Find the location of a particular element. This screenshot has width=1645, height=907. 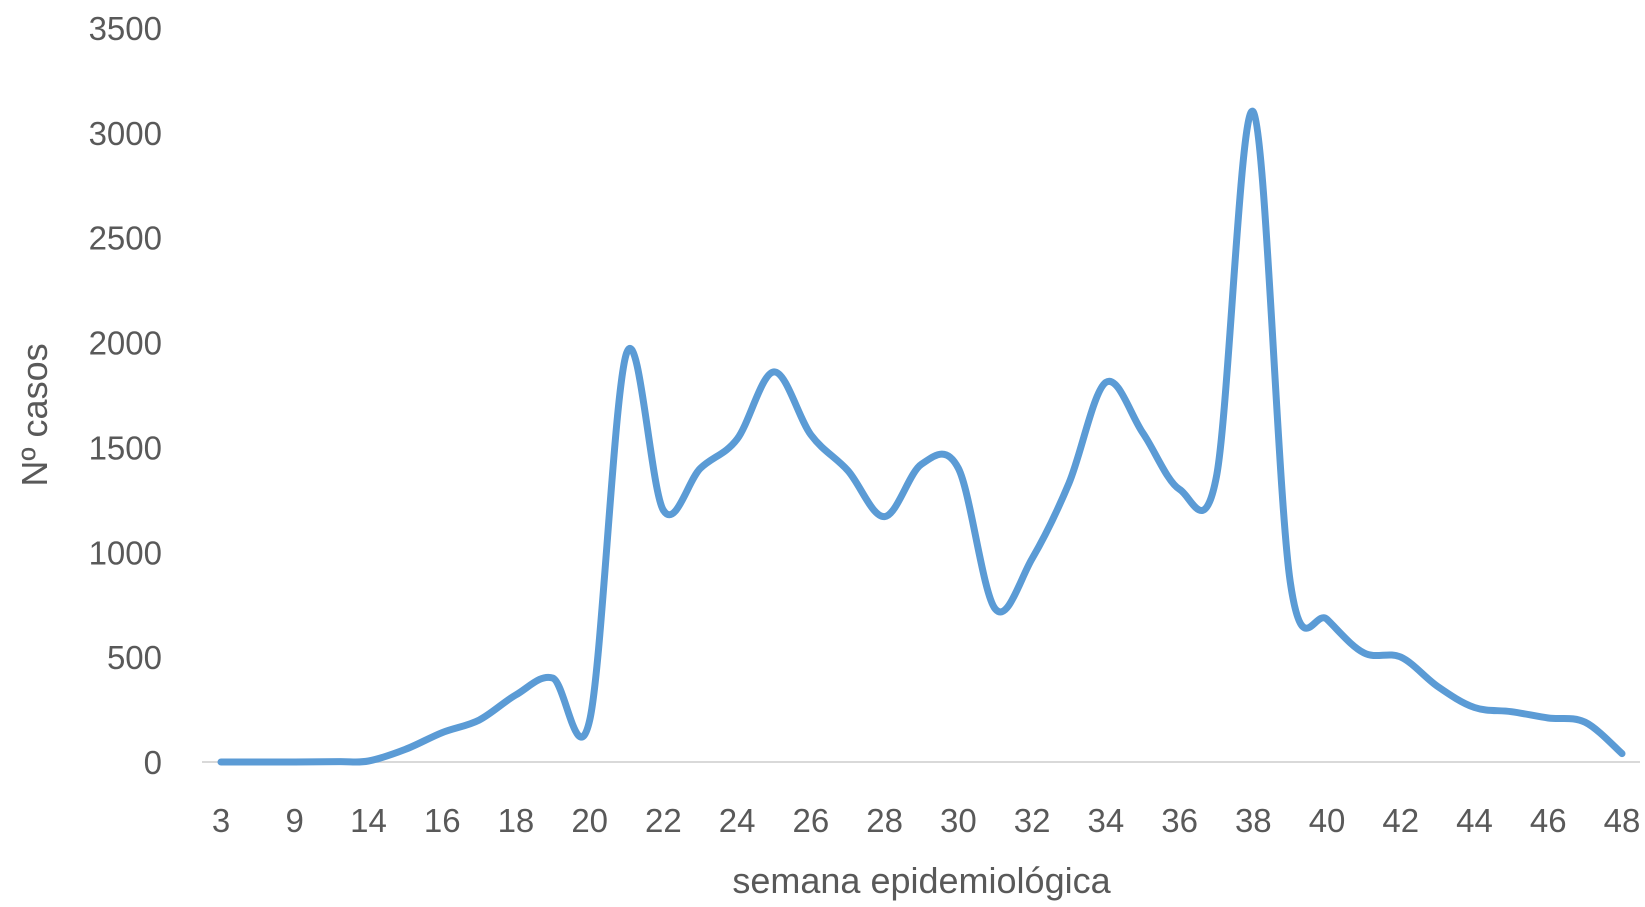

x-tick-label: 9 is located at coordinates (295, 820).